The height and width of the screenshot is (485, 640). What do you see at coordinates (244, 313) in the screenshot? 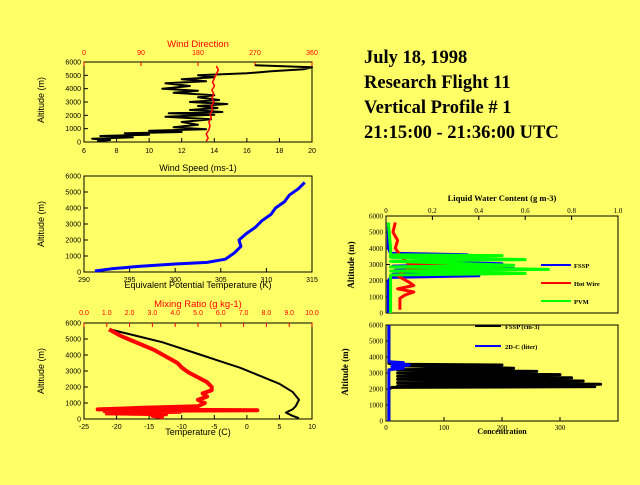
I see `x2-tick-label: 7.0` at bounding box center [244, 313].